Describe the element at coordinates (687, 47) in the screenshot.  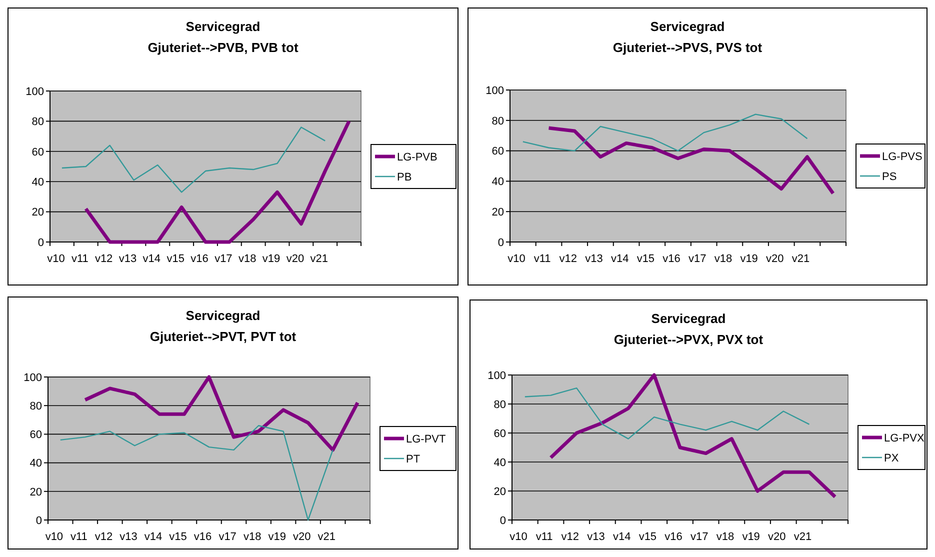
I see `chart-subtitle: Gjuteriet-->PVS, PVS tot` at that location.